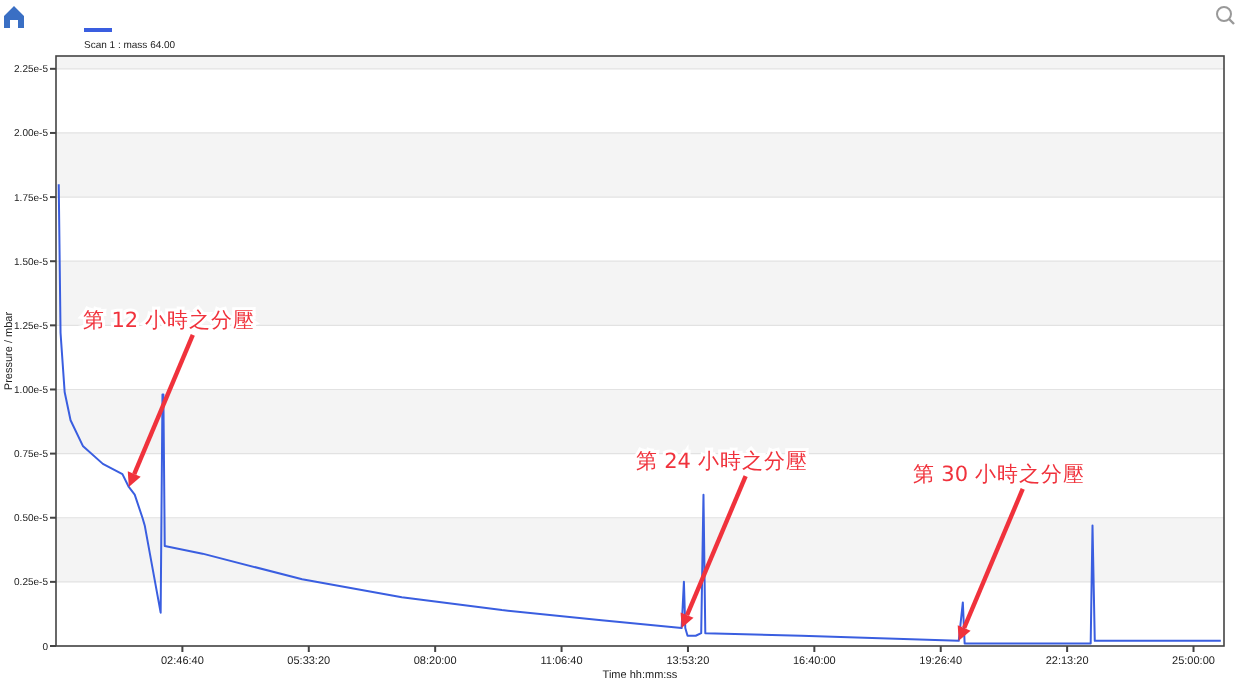 The image size is (1240, 684). Describe the element at coordinates (721, 461) in the screenshot. I see `annotation: 第 24 小時之分壓` at that location.